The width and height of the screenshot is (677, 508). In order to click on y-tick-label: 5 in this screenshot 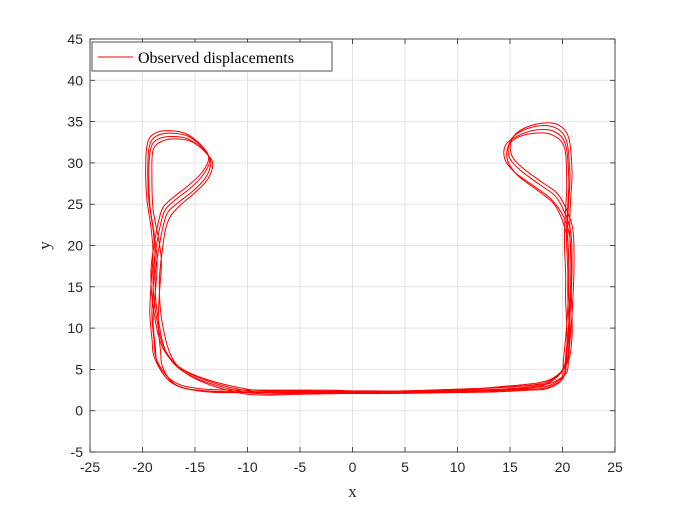, I will do `click(79, 369)`.